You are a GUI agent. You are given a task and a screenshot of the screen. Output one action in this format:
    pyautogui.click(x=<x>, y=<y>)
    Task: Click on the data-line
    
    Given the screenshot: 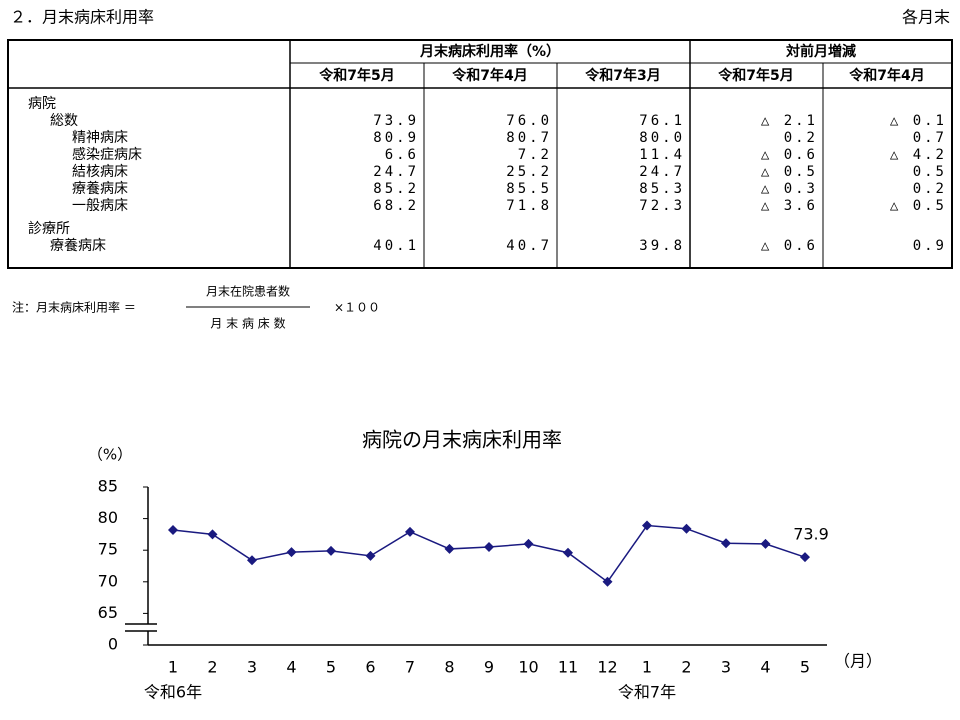 What is the action you would take?
    pyautogui.click(x=489, y=553)
    